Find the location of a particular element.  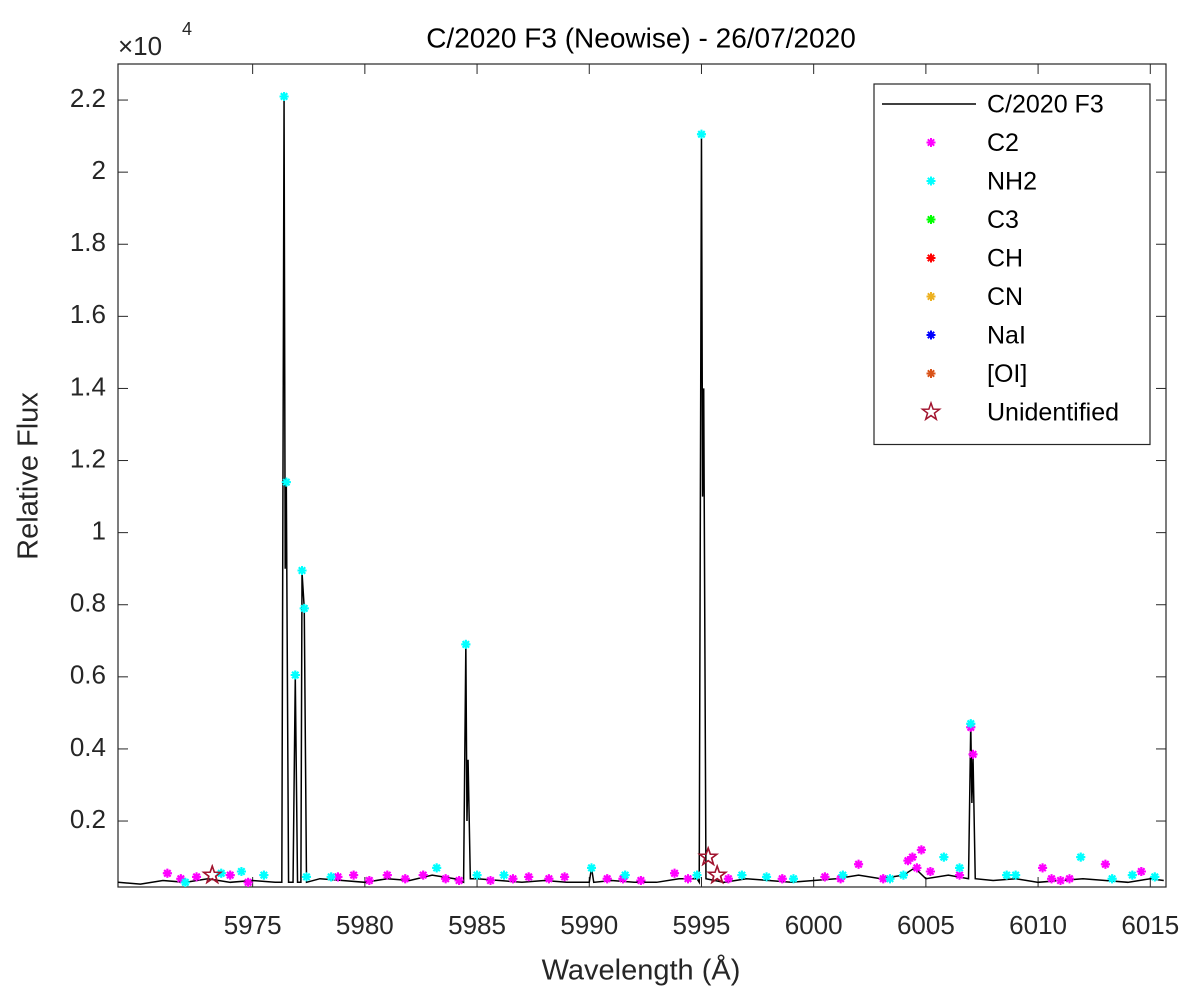

x-tick-label: 6005 is located at coordinates (926, 925).